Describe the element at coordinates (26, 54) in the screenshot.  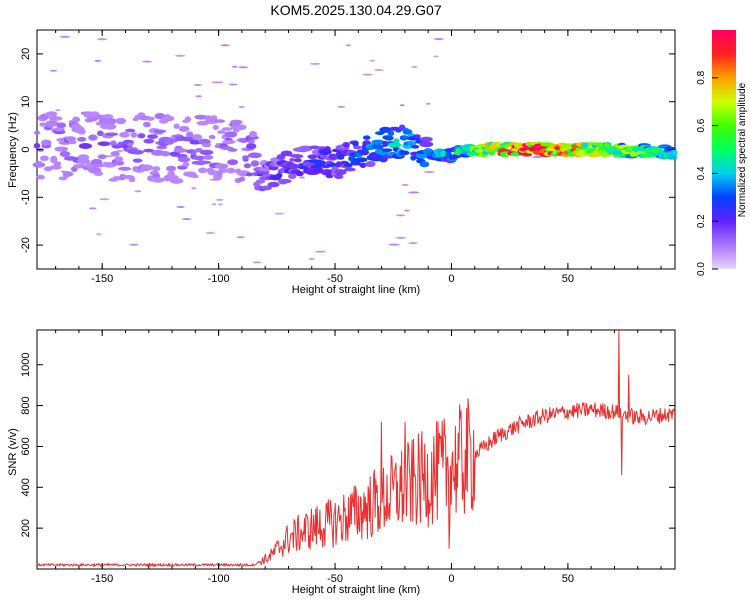
I see `y-tick-label: 20` at that location.